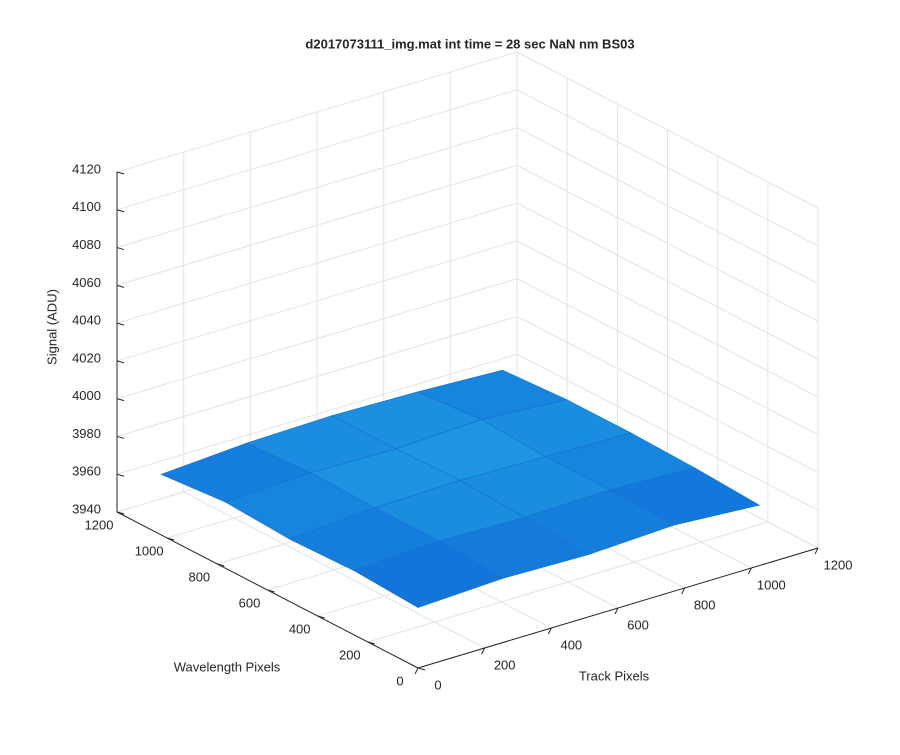 The width and height of the screenshot is (900, 755). What do you see at coordinates (86, 244) in the screenshot?
I see `z-tick-label: 4080` at bounding box center [86, 244].